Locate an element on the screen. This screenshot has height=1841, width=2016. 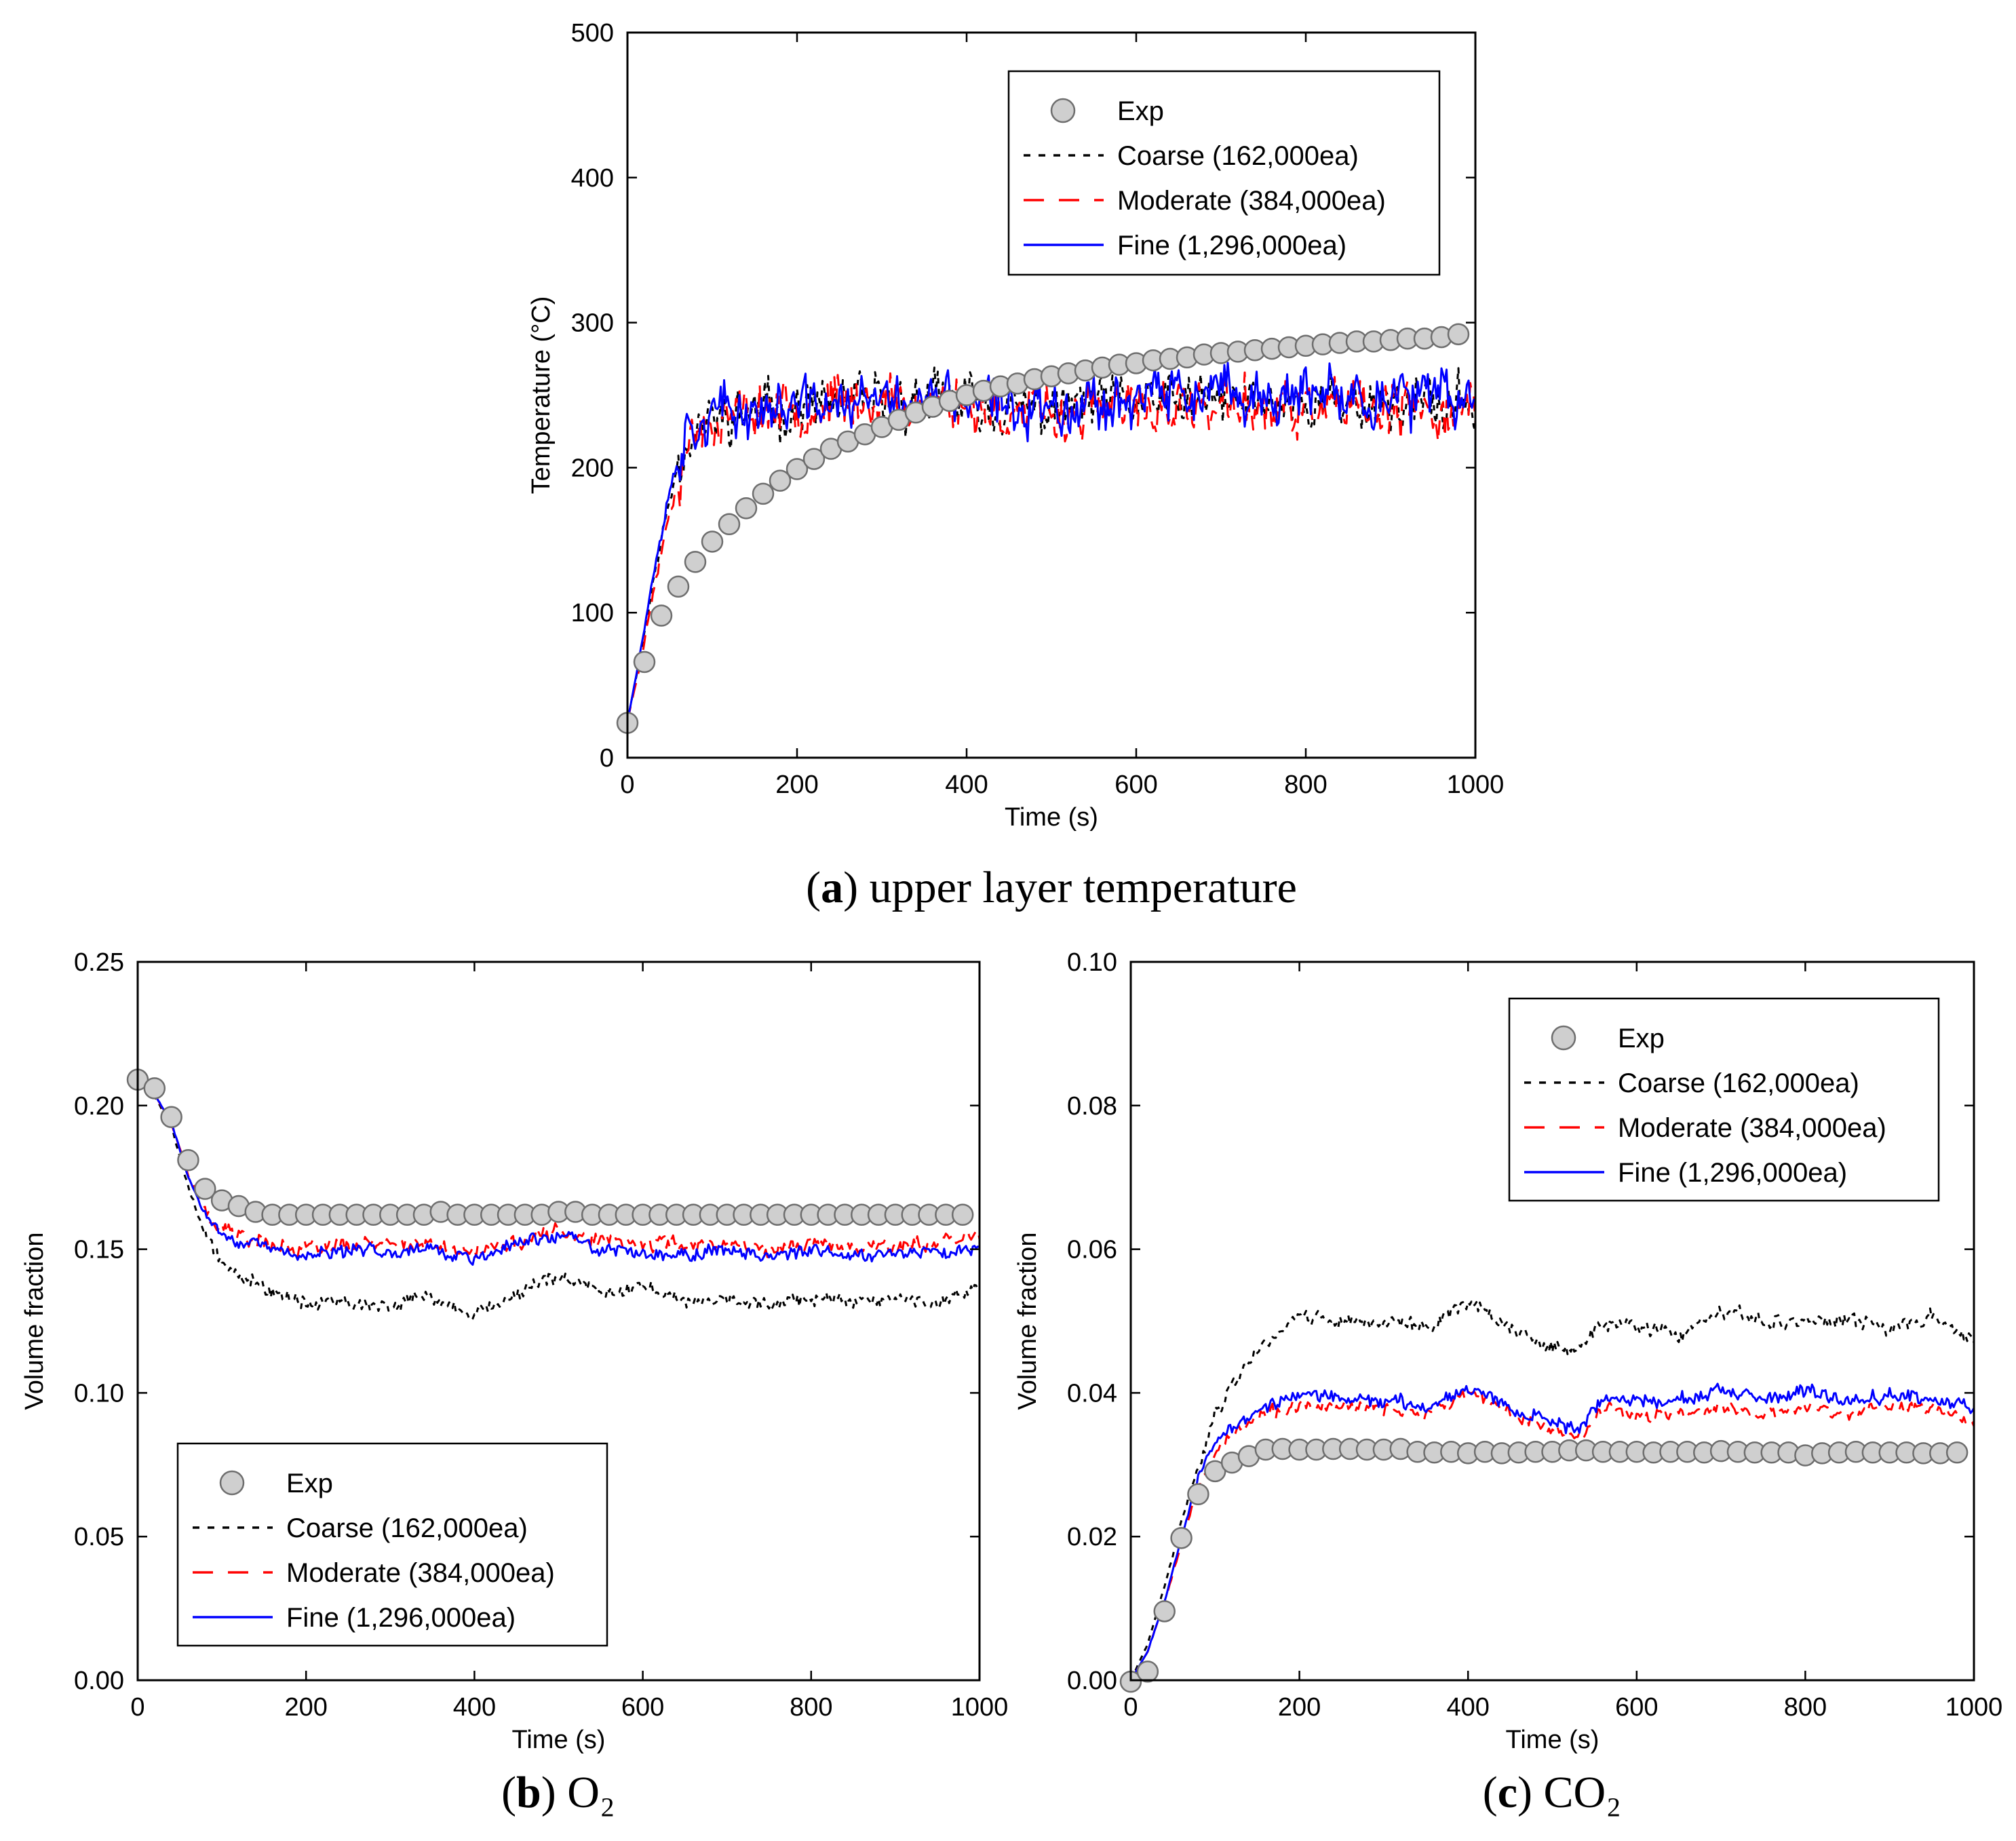
caption-b: (b) O₂ is located at coordinates (558, 1792).